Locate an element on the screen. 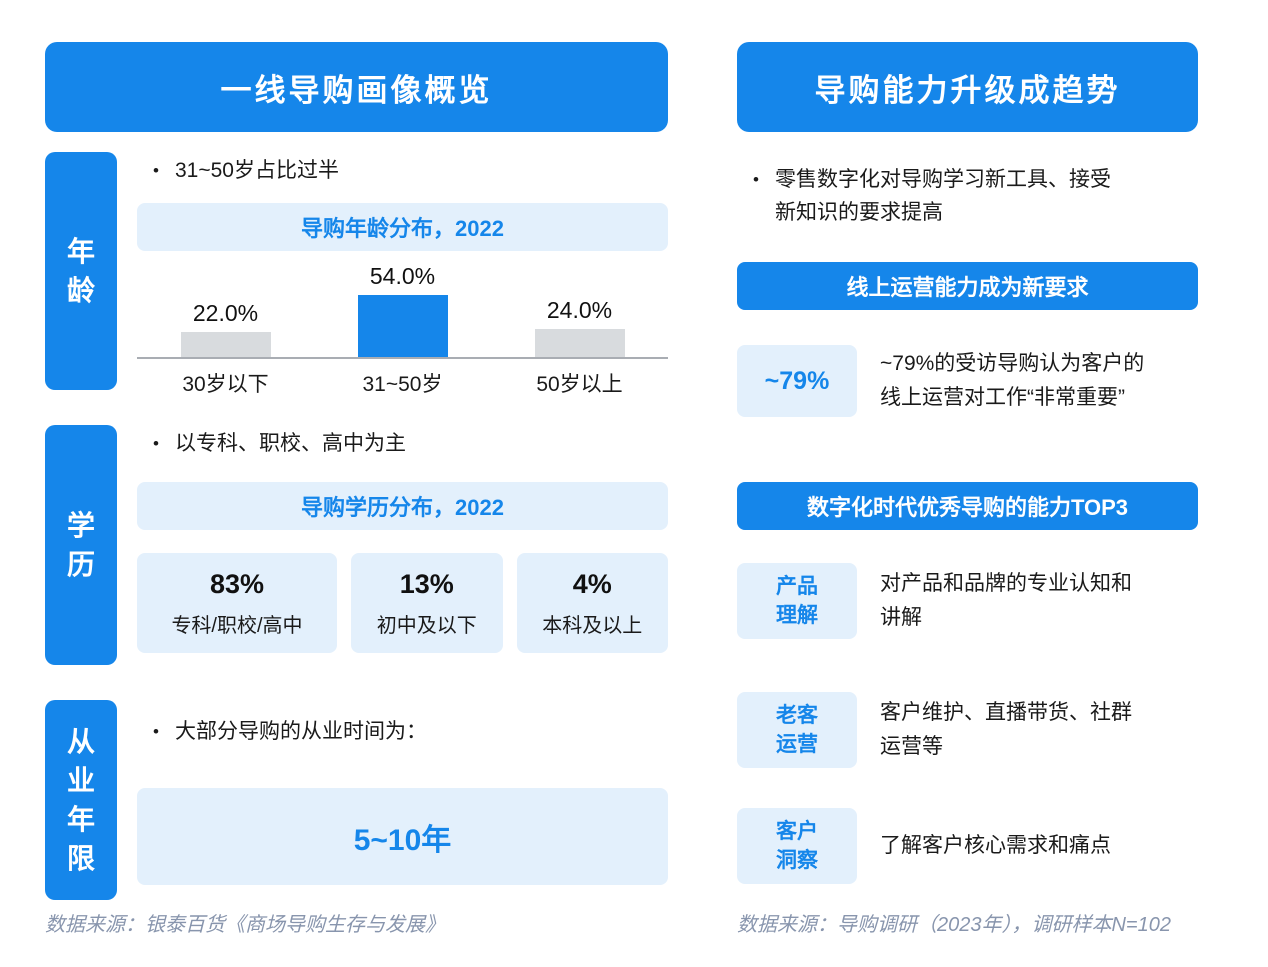  tenure-side-label-text: 从业年限 is located at coordinates (80, 800).